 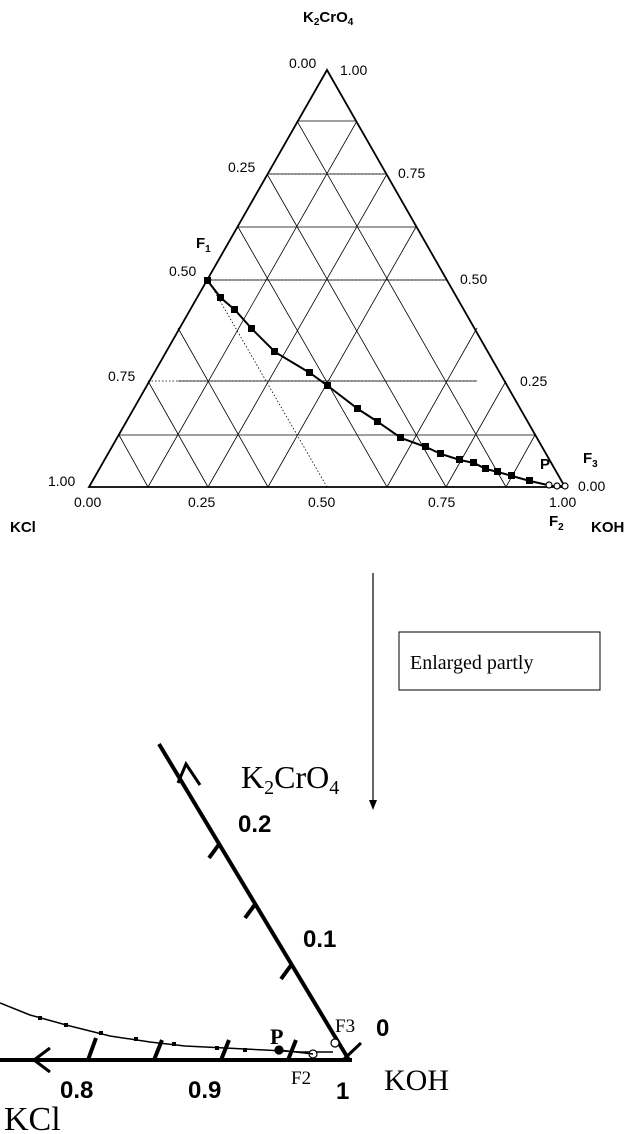 What do you see at coordinates (76, 1090) in the screenshot?
I see `zoom-bottom-tick-0: 0.8` at bounding box center [76, 1090].